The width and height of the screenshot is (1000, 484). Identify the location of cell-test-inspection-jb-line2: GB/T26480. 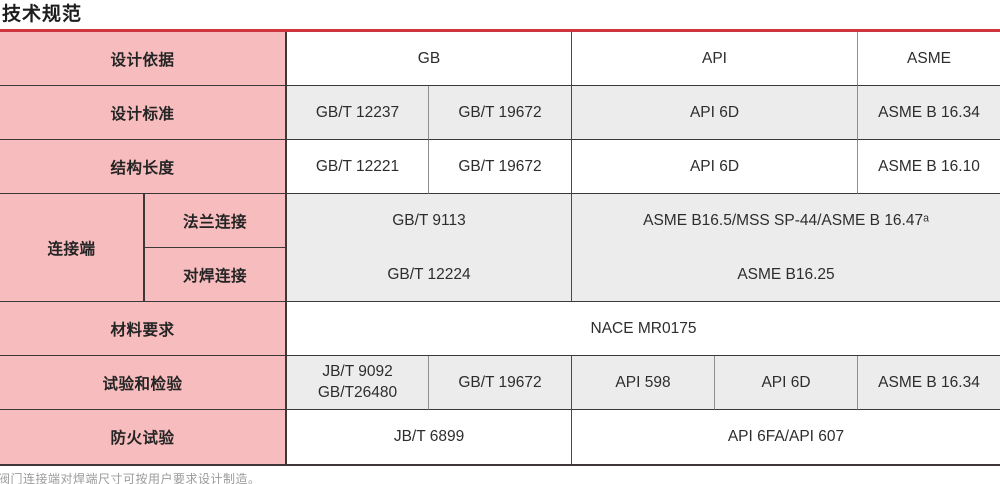
(357, 392).